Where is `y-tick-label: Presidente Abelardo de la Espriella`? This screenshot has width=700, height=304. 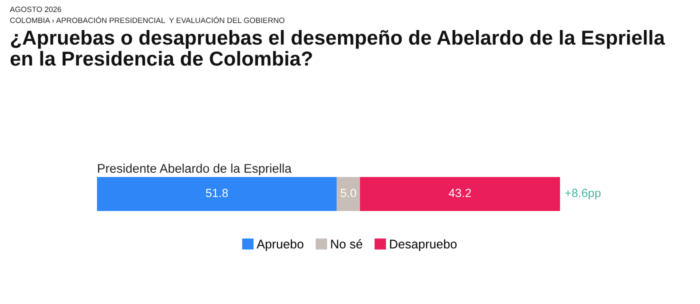 y-tick-label: Presidente Abelardo de la Espriella is located at coordinates (195, 170).